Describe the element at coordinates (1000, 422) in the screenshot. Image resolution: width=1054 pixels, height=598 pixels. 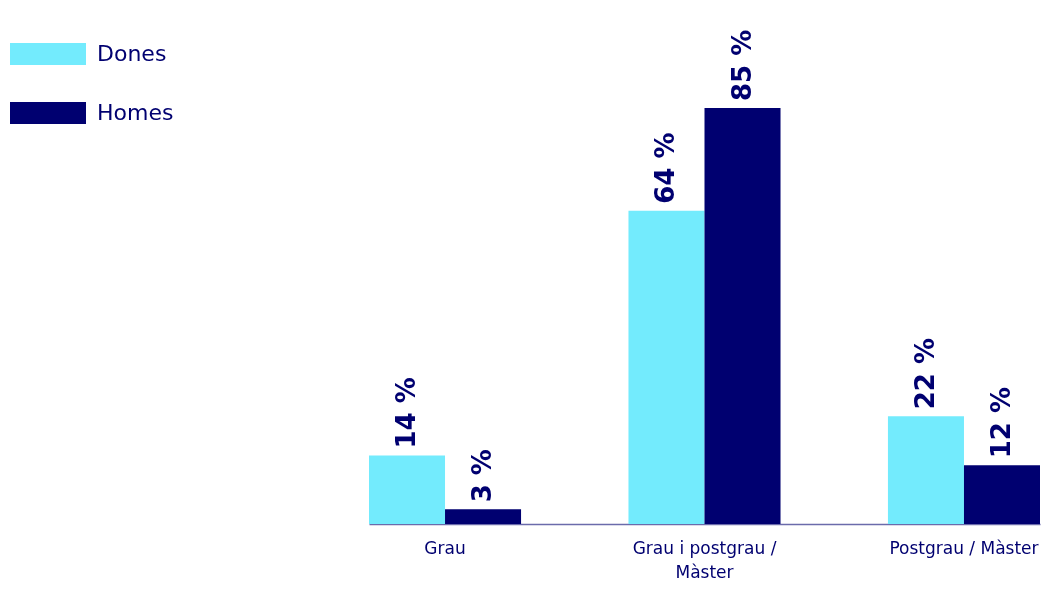
I see `data-label: 12 %` at that location.